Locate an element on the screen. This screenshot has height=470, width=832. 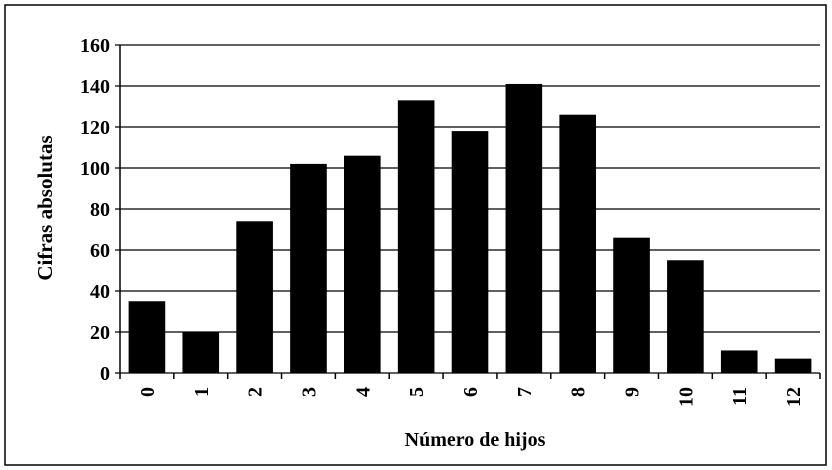
x-tick-label: 6 is located at coordinates (471, 392).